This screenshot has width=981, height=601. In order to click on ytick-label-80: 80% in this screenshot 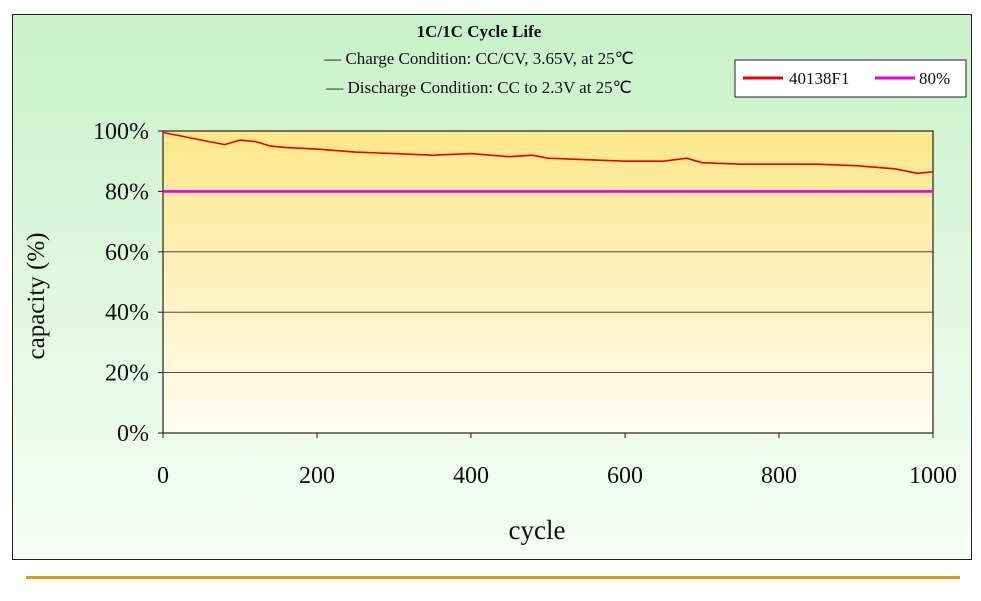, I will do `click(127, 192)`.